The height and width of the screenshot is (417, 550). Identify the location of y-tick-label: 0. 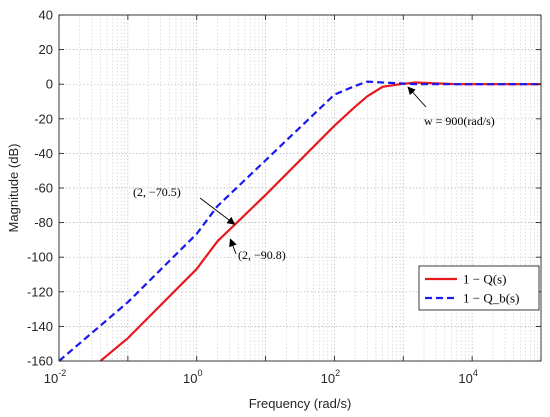
(49, 84).